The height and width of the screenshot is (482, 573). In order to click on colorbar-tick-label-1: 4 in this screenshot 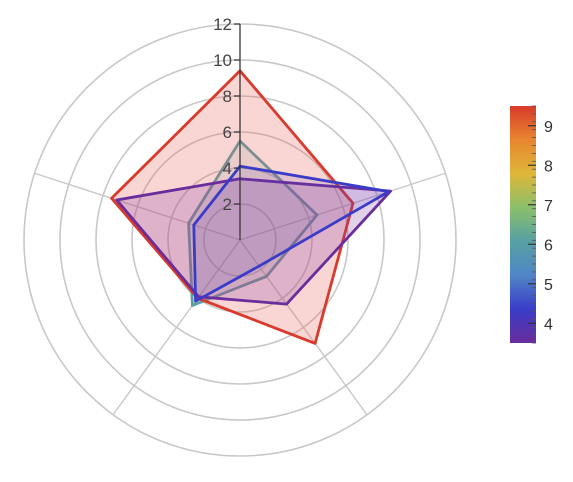, I will do `click(548, 324)`.